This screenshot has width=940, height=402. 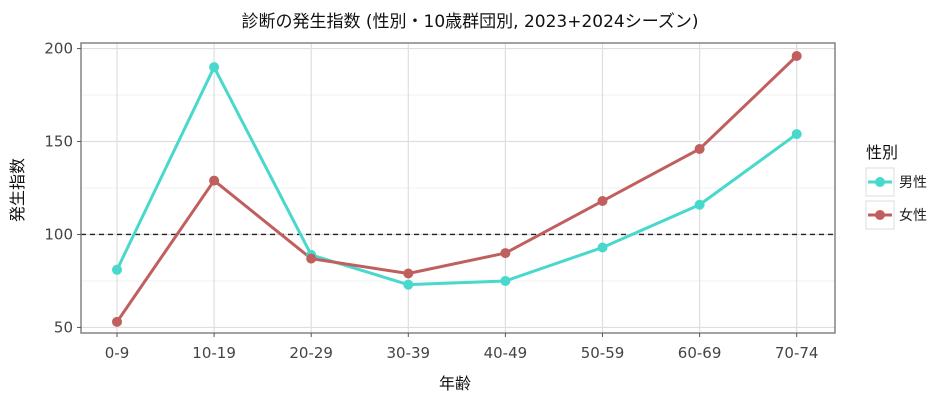 What do you see at coordinates (880, 182) in the screenshot?
I see `legend-point-male` at bounding box center [880, 182].